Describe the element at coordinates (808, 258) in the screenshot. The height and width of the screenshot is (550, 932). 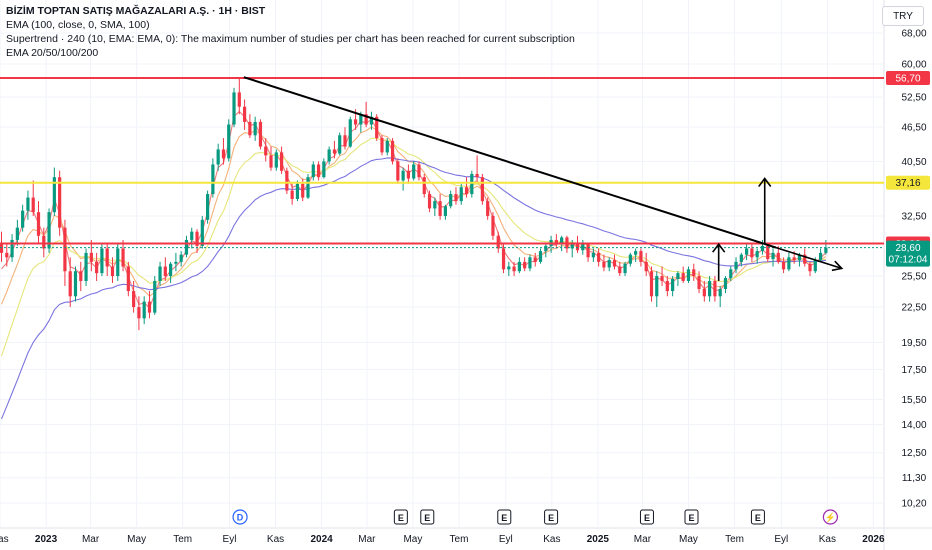
I see `trend-extension-arrow` at that location.